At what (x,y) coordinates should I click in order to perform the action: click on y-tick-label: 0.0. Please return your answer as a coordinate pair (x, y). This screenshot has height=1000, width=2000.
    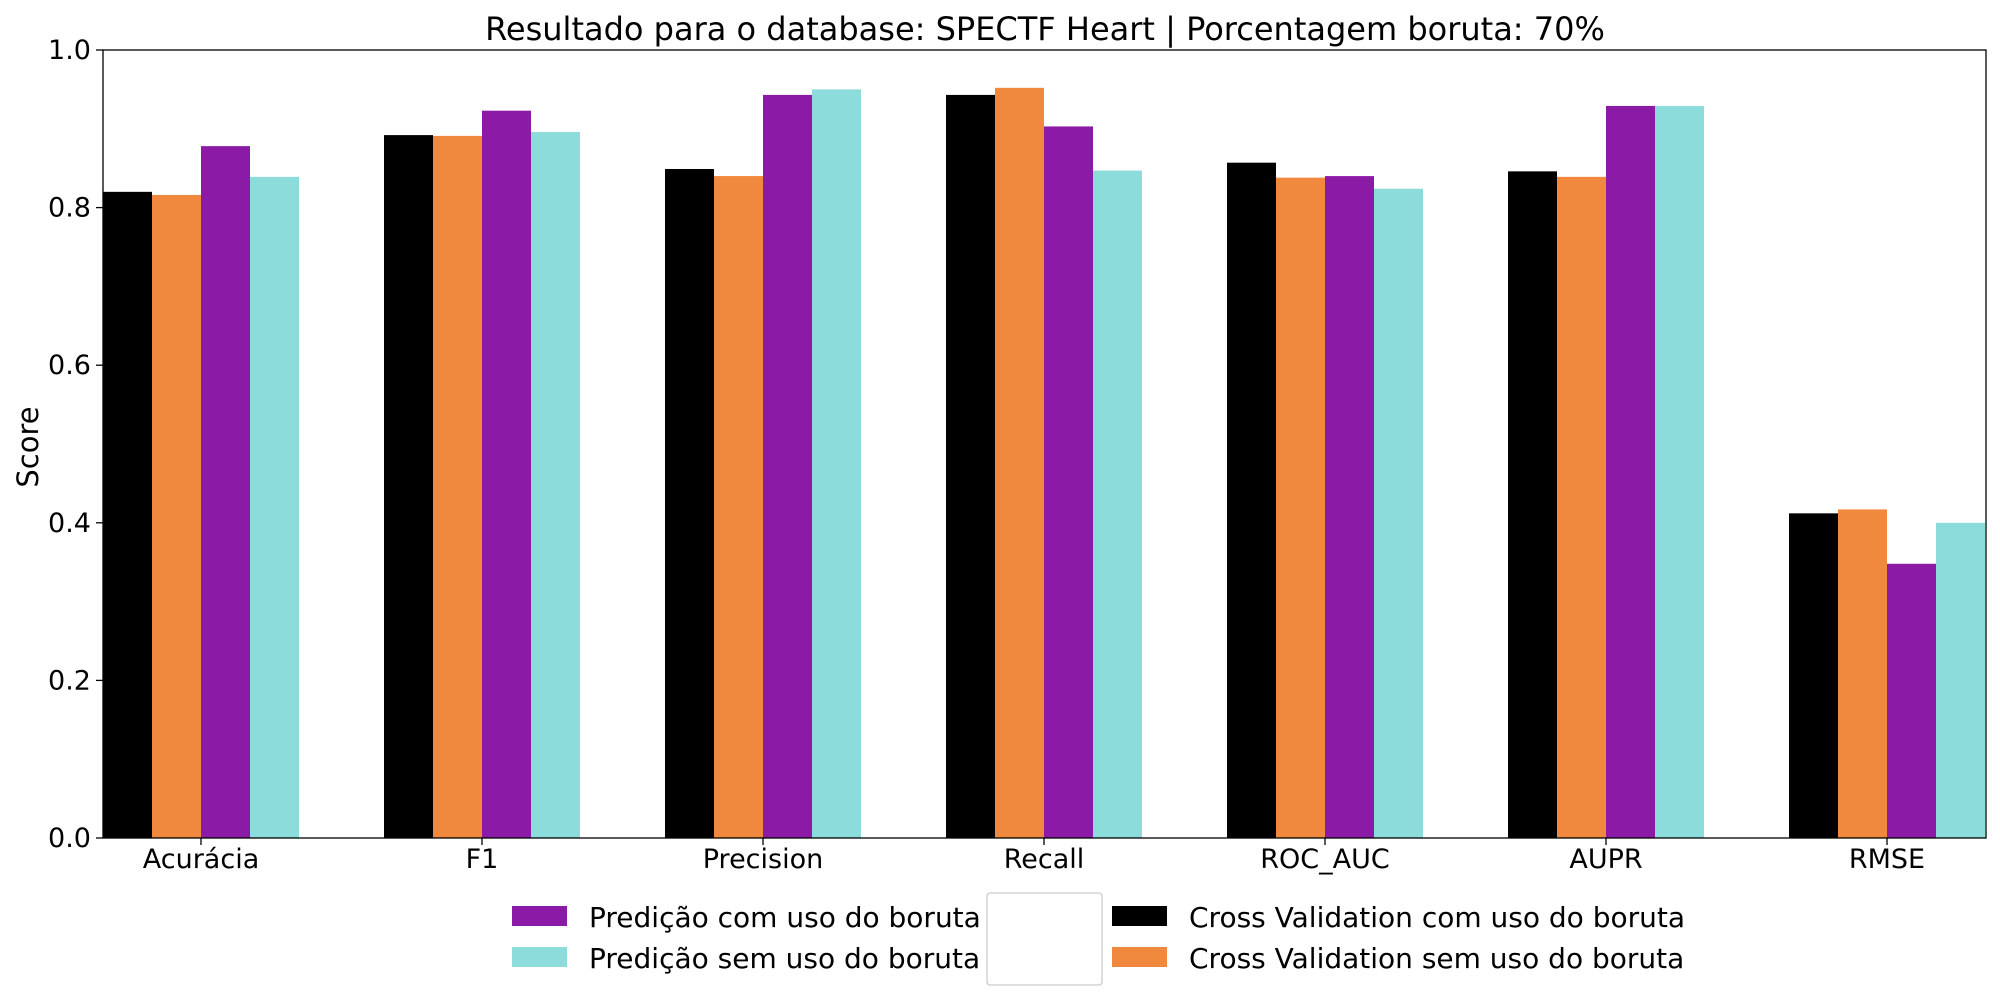
    Looking at the image, I should click on (69, 838).